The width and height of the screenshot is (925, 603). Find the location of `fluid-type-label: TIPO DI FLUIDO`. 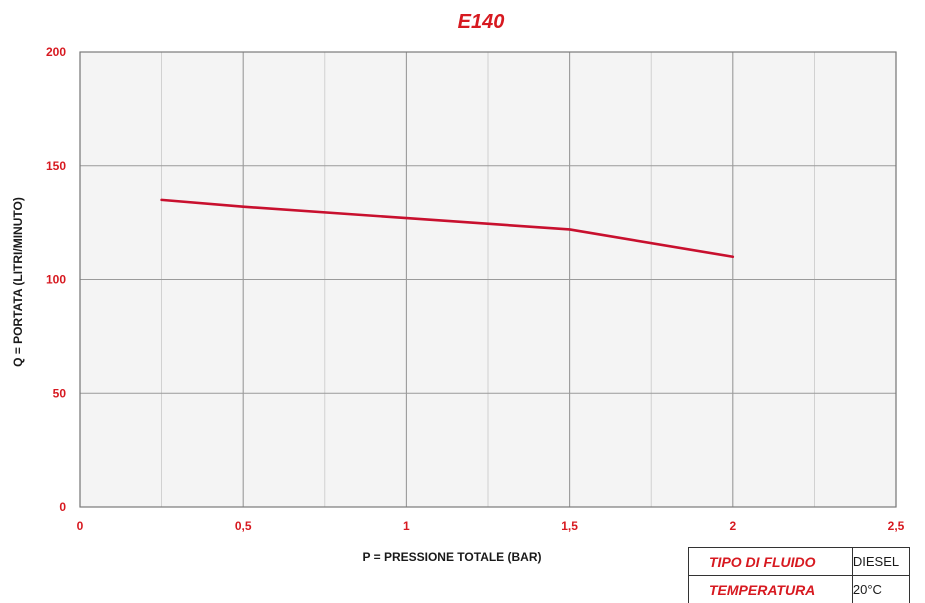

fluid-type-label: TIPO DI FLUIDO is located at coordinates (771, 562).